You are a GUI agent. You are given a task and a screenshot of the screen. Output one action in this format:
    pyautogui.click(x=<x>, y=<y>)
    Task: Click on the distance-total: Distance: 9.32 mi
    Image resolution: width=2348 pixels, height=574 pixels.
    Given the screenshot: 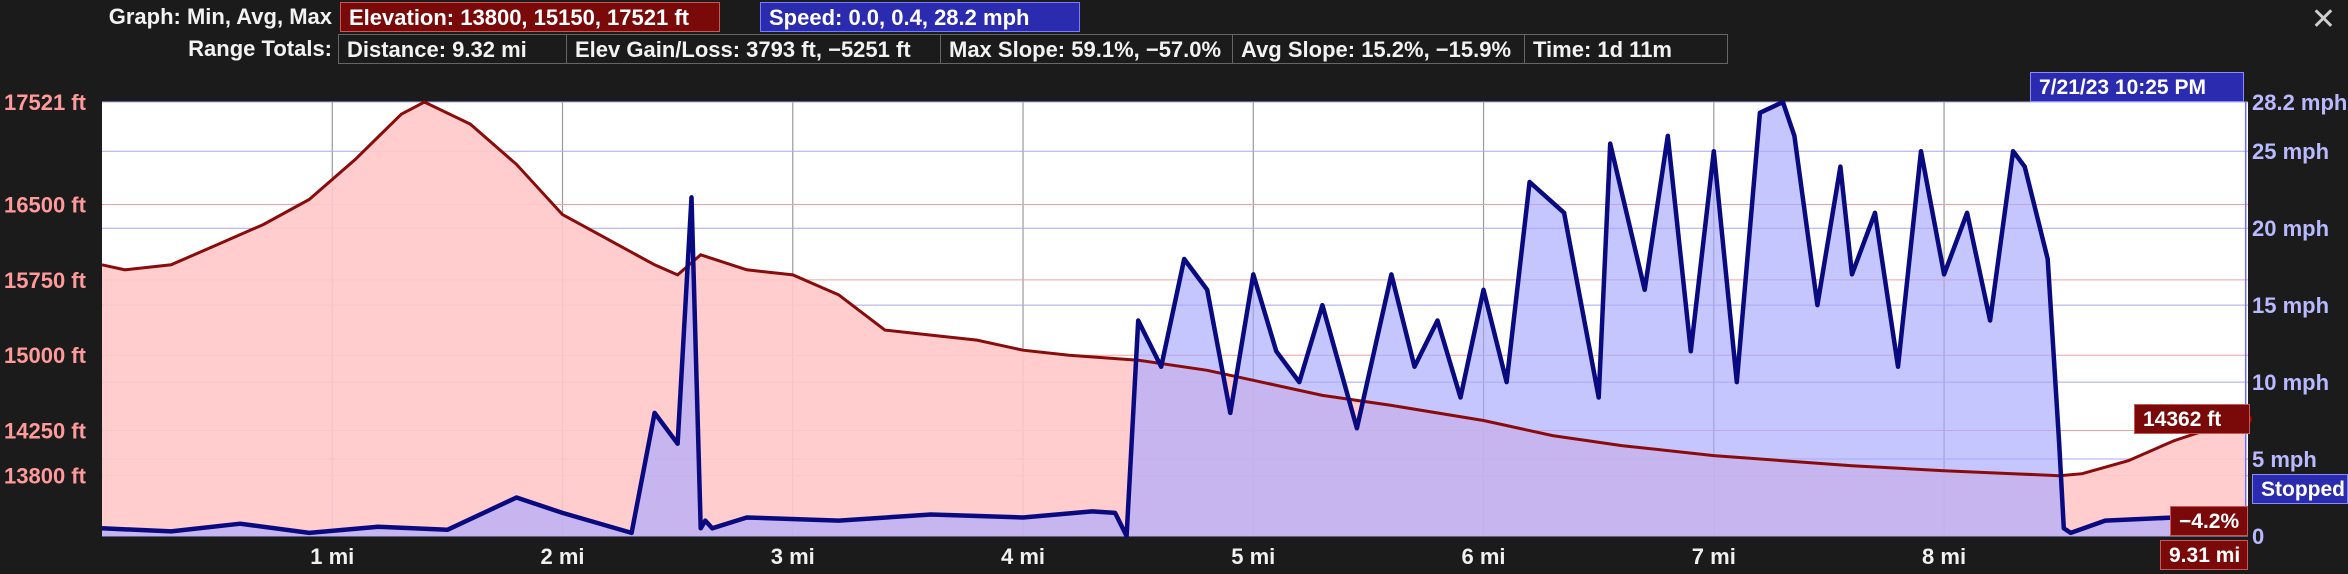 What is the action you would take?
    pyautogui.click(x=454, y=49)
    